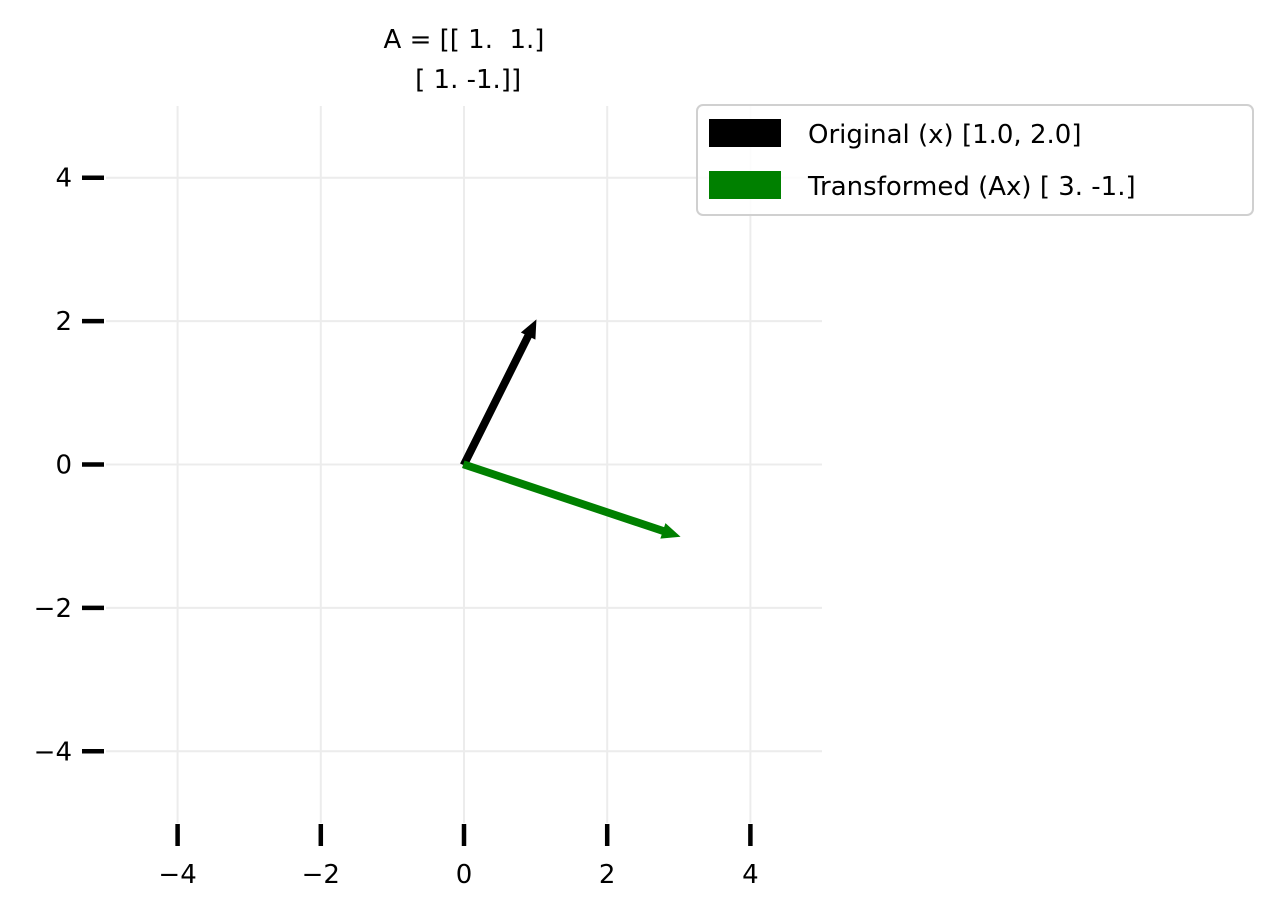 This screenshot has width=1273, height=911. Describe the element at coordinates (177, 875) in the screenshot. I see `x-tick-label: −4` at that location.